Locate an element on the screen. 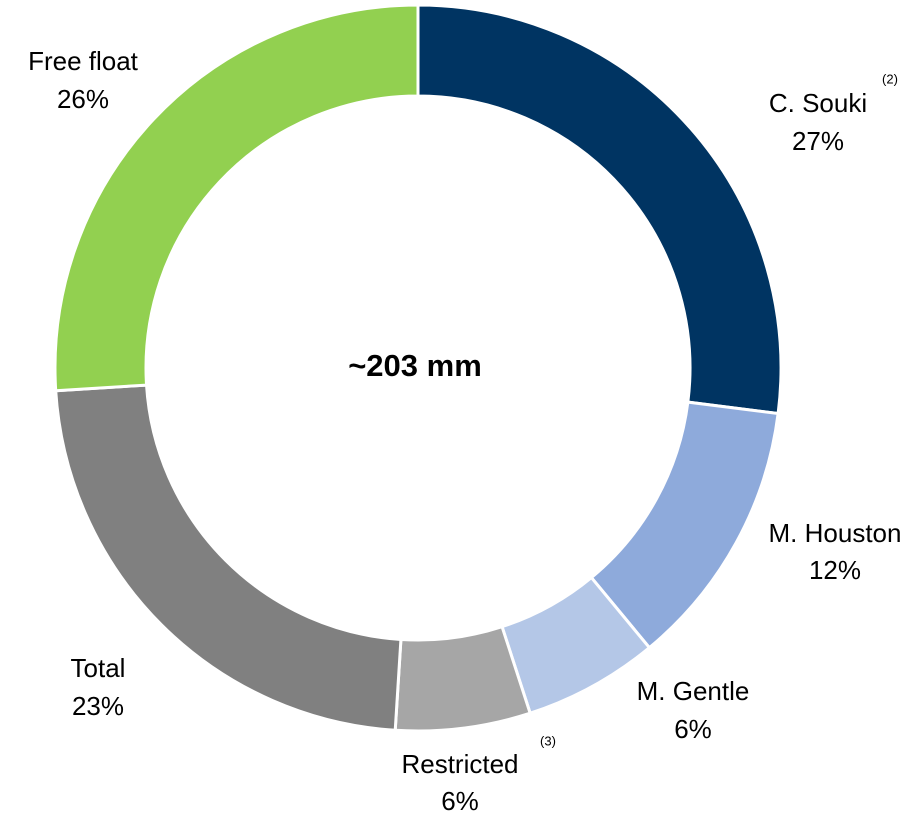 Image resolution: width=924 pixels, height=815 pixels. value-label: 23% is located at coordinates (98, 706).